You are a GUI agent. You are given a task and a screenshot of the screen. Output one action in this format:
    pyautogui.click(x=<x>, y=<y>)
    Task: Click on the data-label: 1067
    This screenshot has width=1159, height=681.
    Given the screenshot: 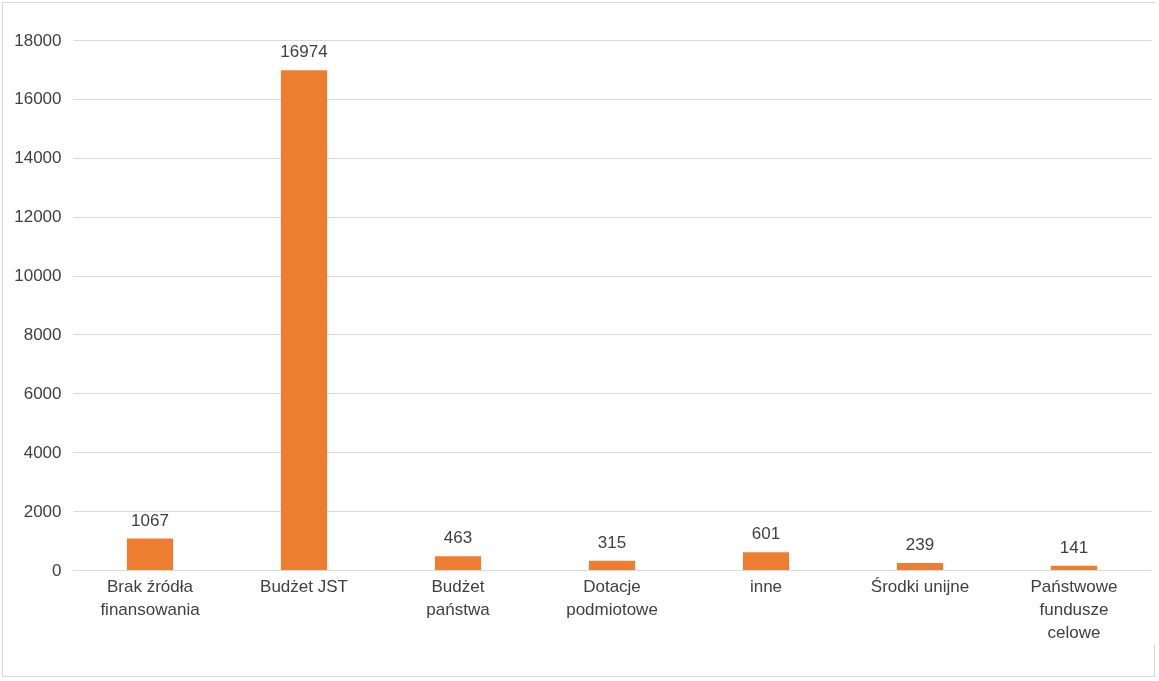 What is the action you would take?
    pyautogui.click(x=150, y=520)
    